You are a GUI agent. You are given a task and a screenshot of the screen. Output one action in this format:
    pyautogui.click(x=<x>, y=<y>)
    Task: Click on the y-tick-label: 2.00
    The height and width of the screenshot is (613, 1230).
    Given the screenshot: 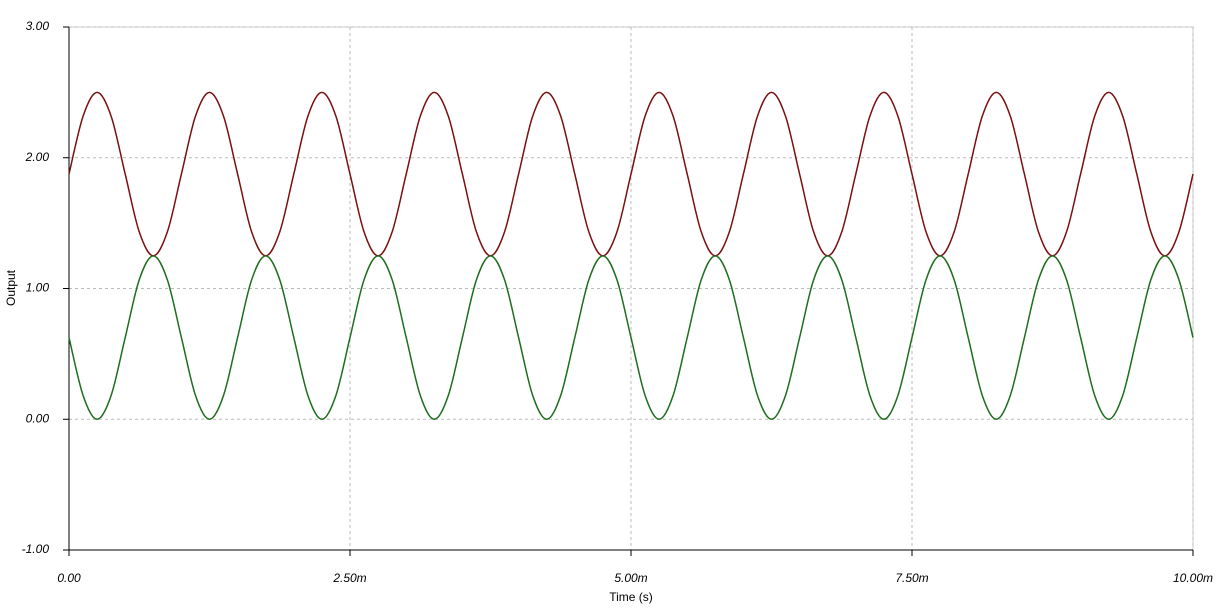 What is the action you would take?
    pyautogui.click(x=37, y=157)
    